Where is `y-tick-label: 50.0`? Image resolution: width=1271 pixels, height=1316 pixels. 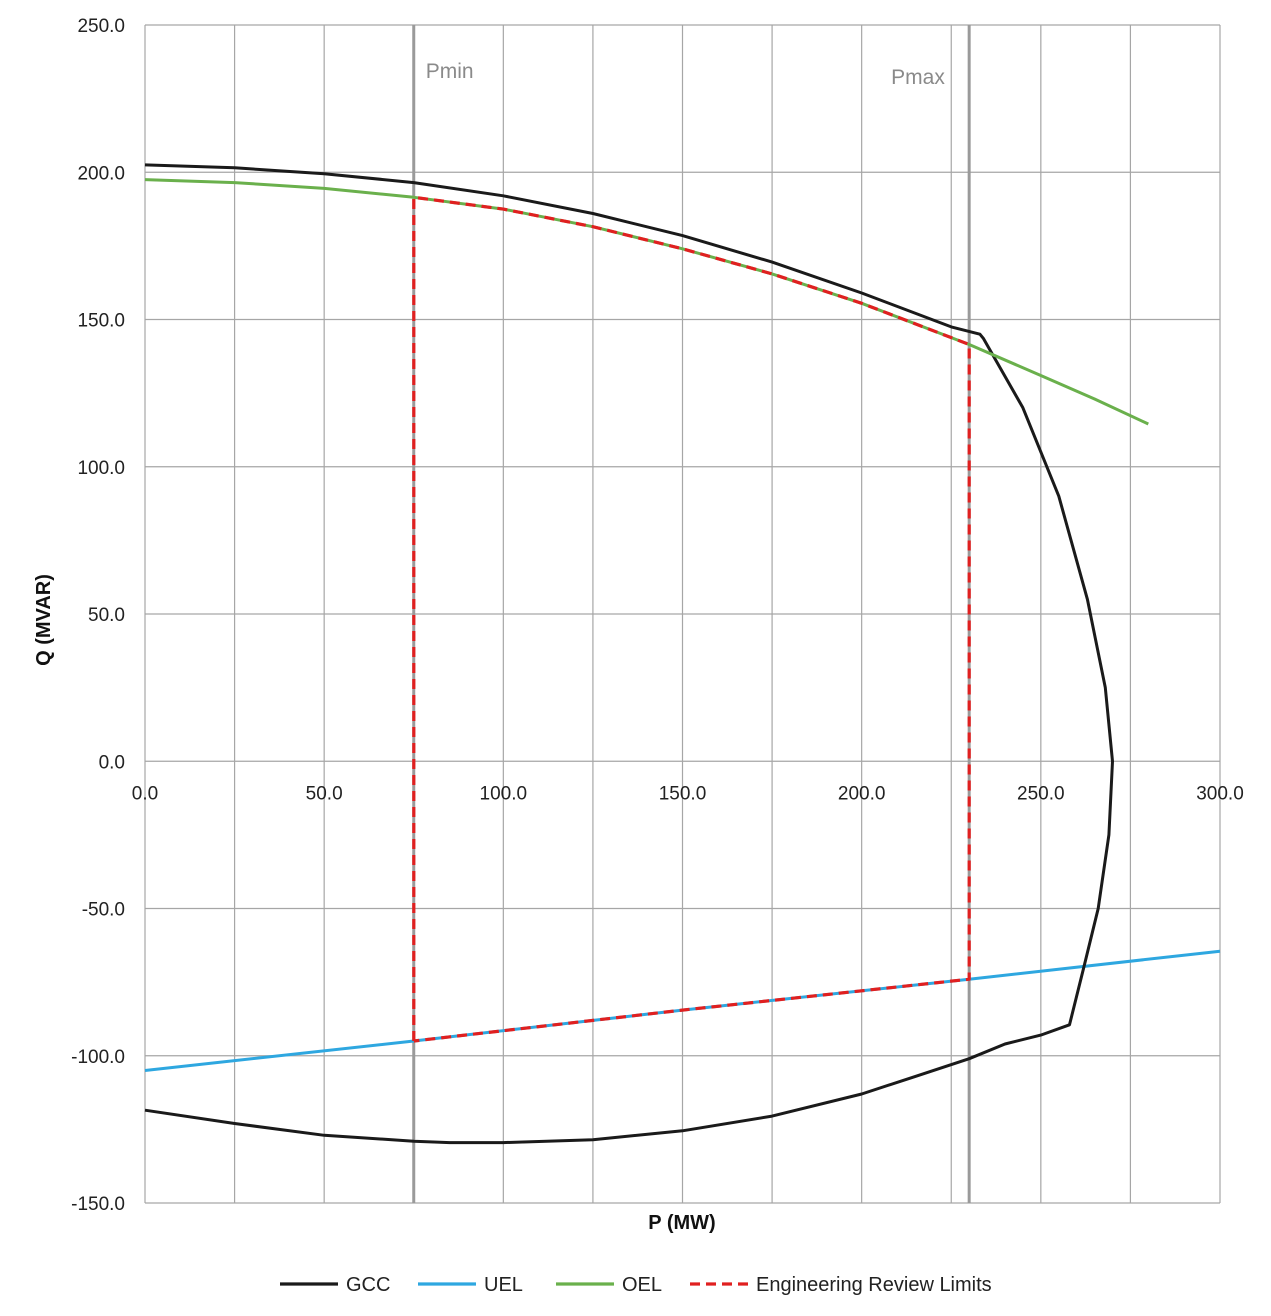 y-tick-label: 50.0 is located at coordinates (106, 615).